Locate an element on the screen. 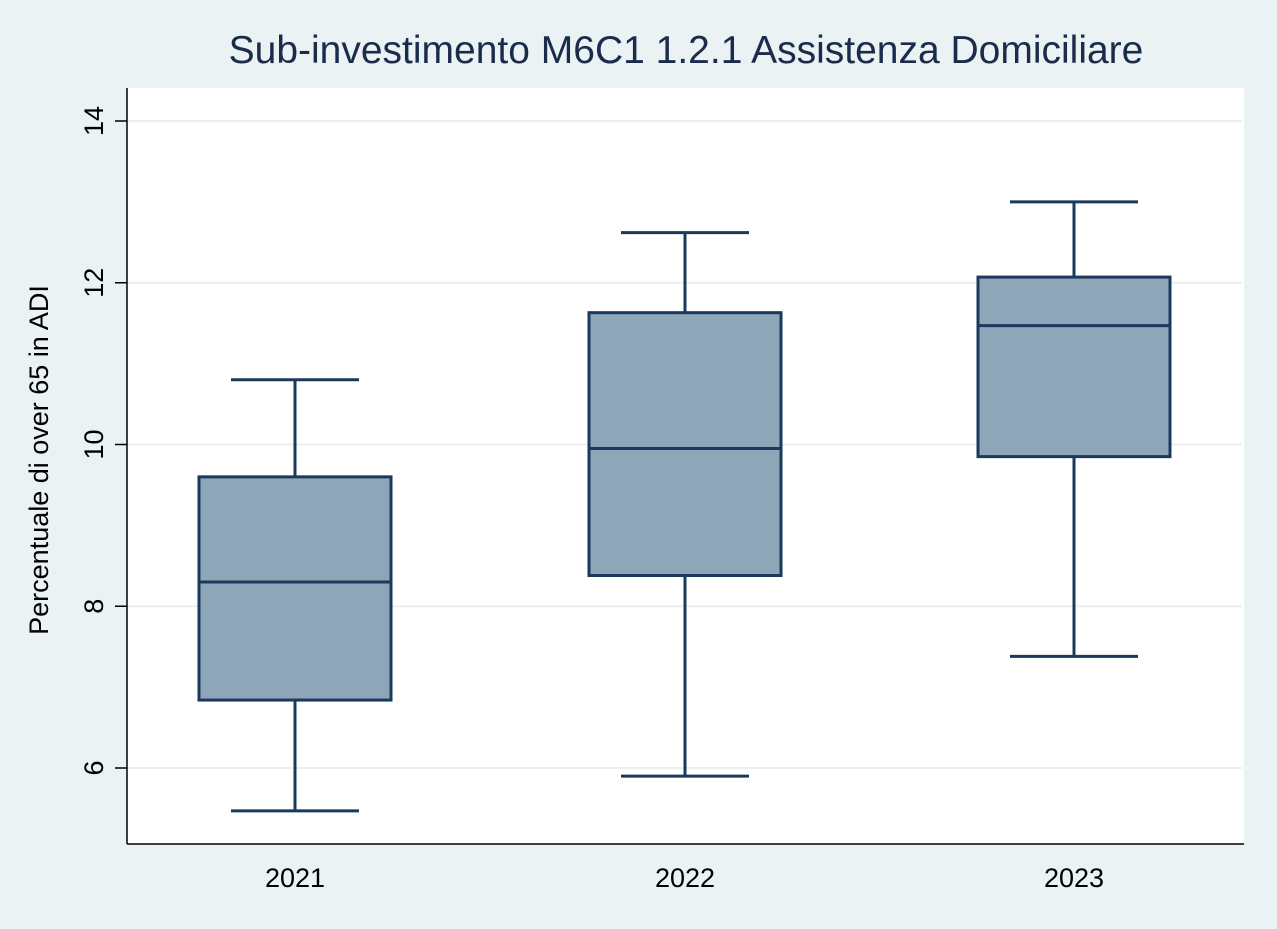 Image resolution: width=1277 pixels, height=929 pixels. x-tick-label: 2022 is located at coordinates (685, 878).